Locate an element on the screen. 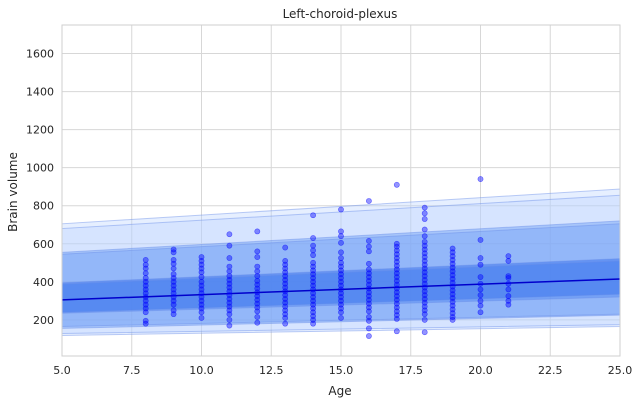 The image size is (638, 402). y-tick-label-7: 1600 is located at coordinates (40, 54).